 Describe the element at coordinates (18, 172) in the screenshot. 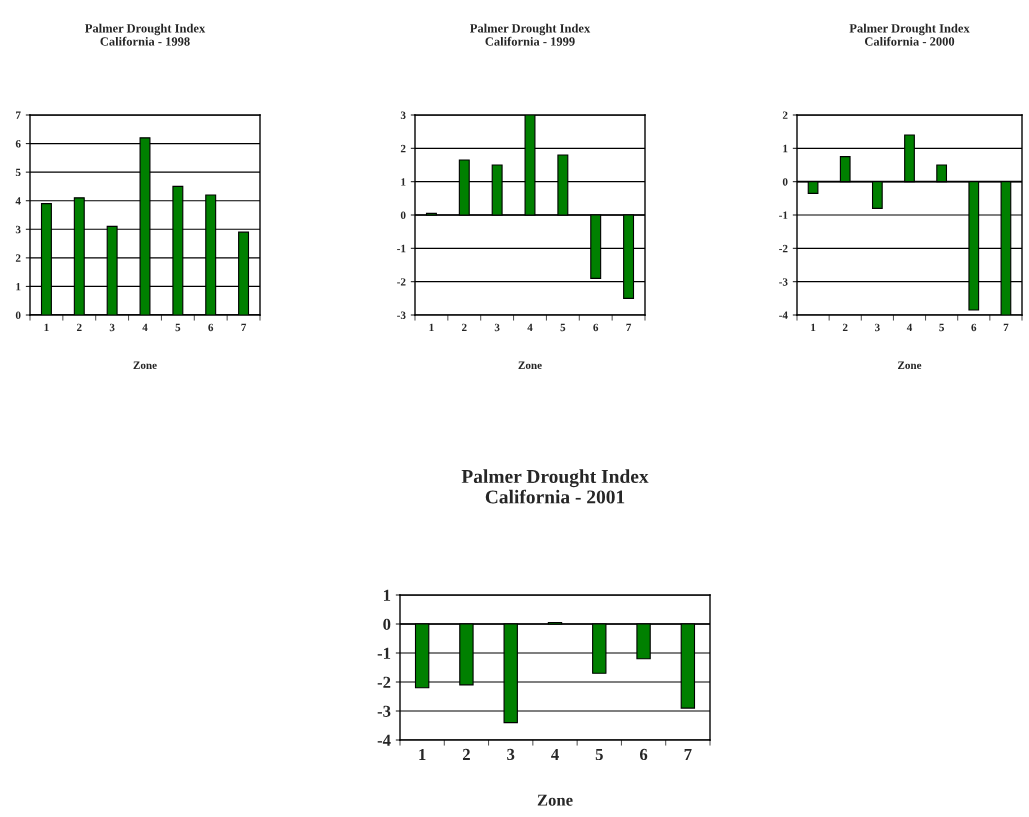

I see `y-tick-label: 5` at that location.